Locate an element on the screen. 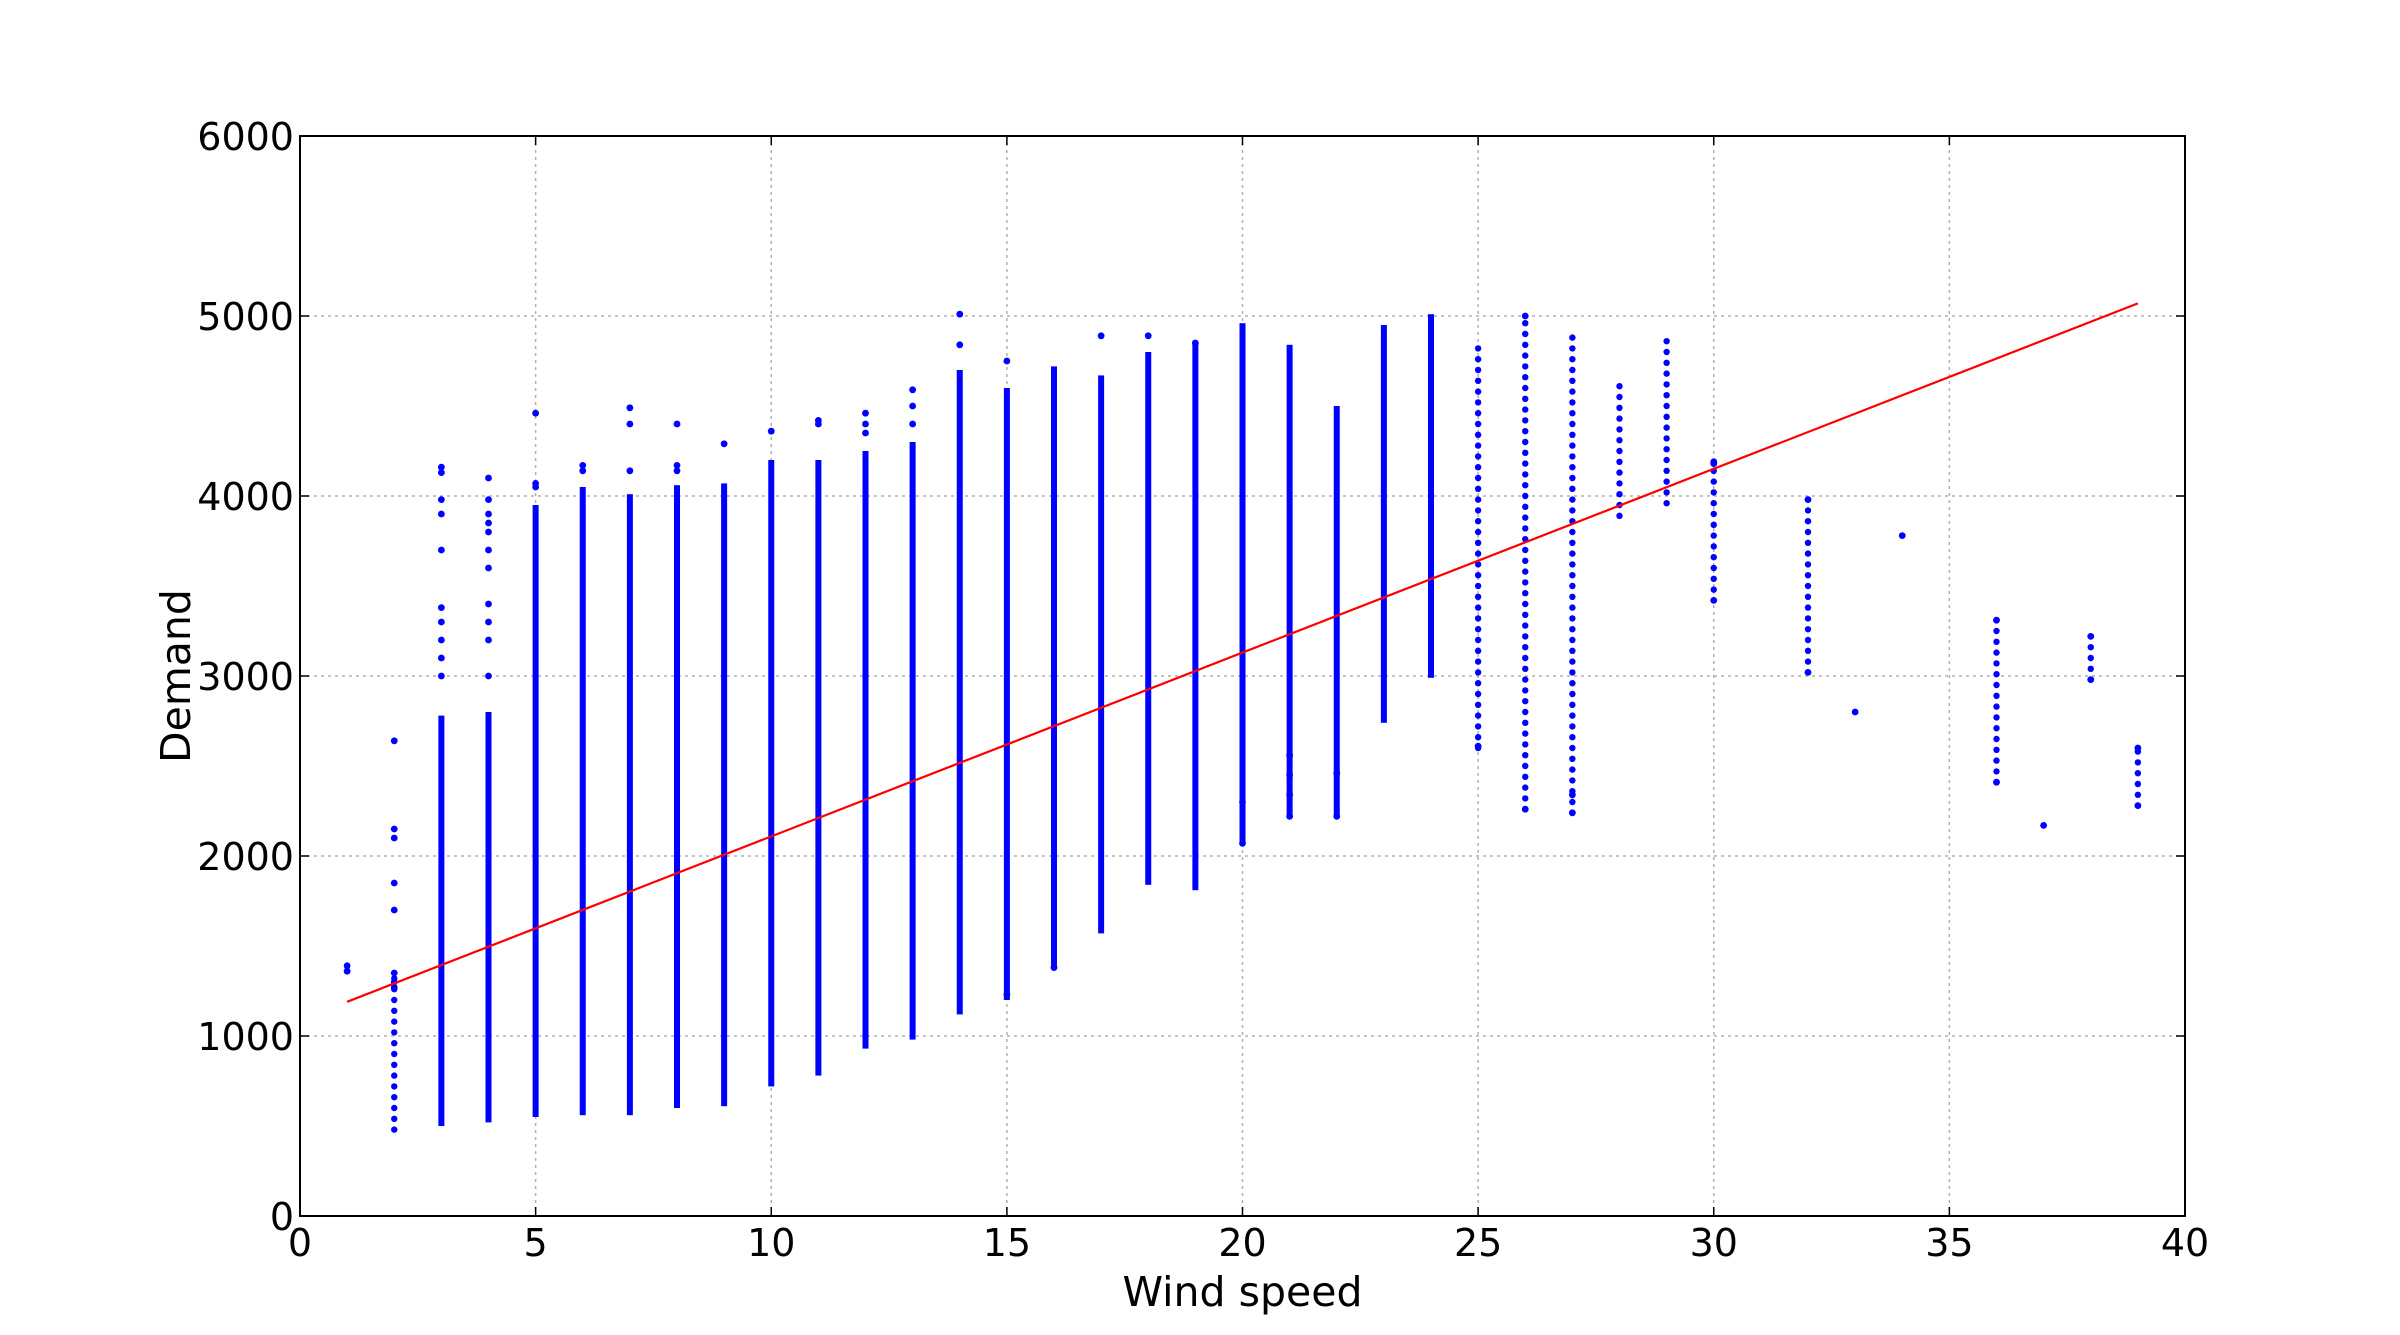 Image resolution: width=2400 pixels, height=1335 pixels. x-tick-label: 5 is located at coordinates (536, 1243).